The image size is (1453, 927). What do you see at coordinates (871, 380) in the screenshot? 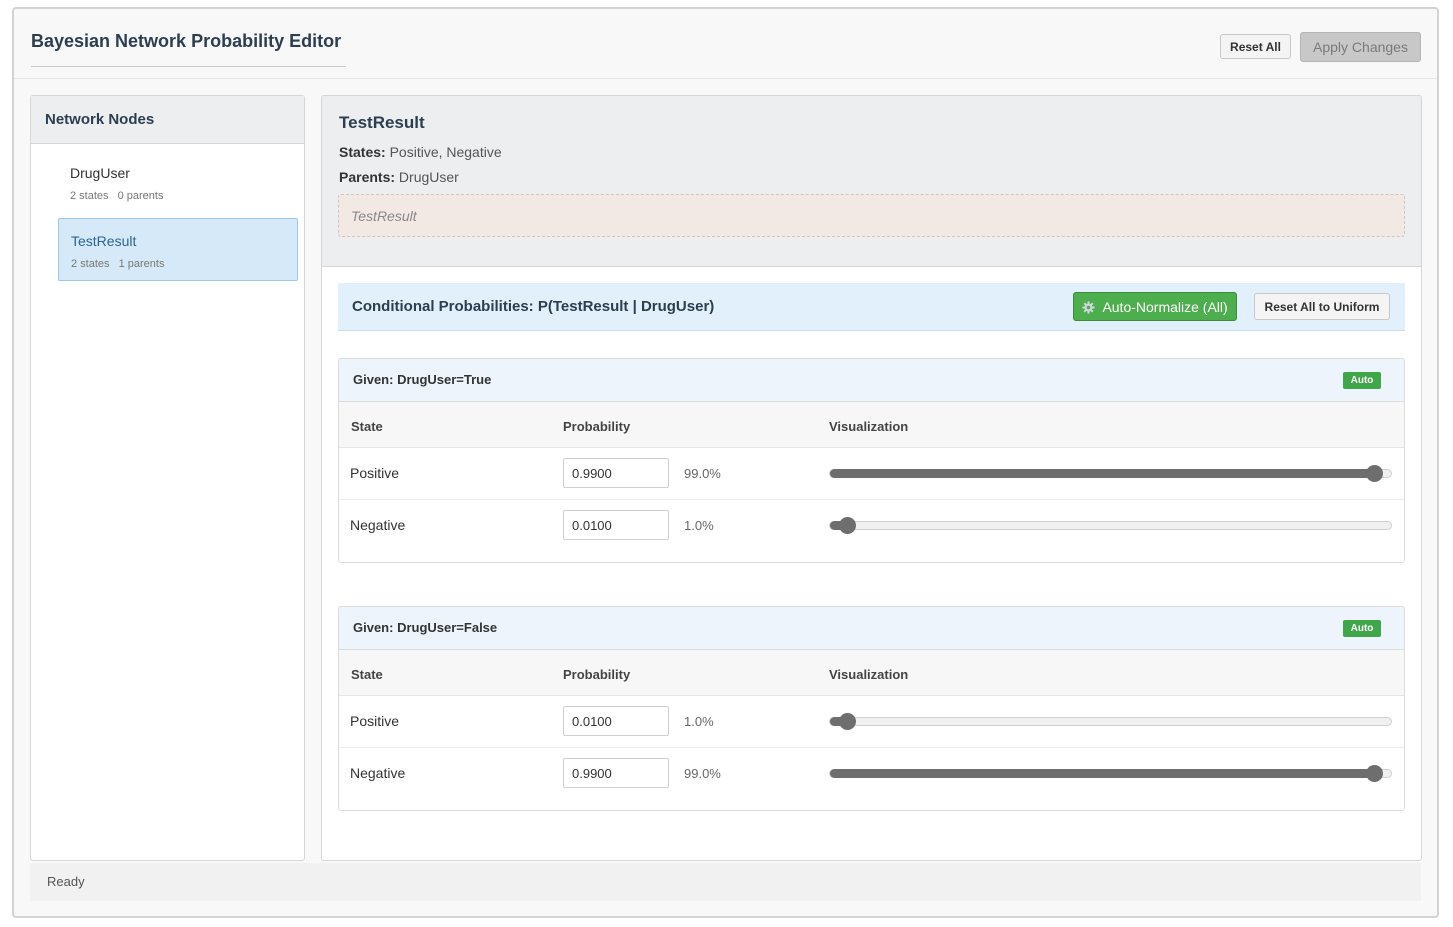
I see `group-header: Given: DrugUser=True Auto` at bounding box center [871, 380].